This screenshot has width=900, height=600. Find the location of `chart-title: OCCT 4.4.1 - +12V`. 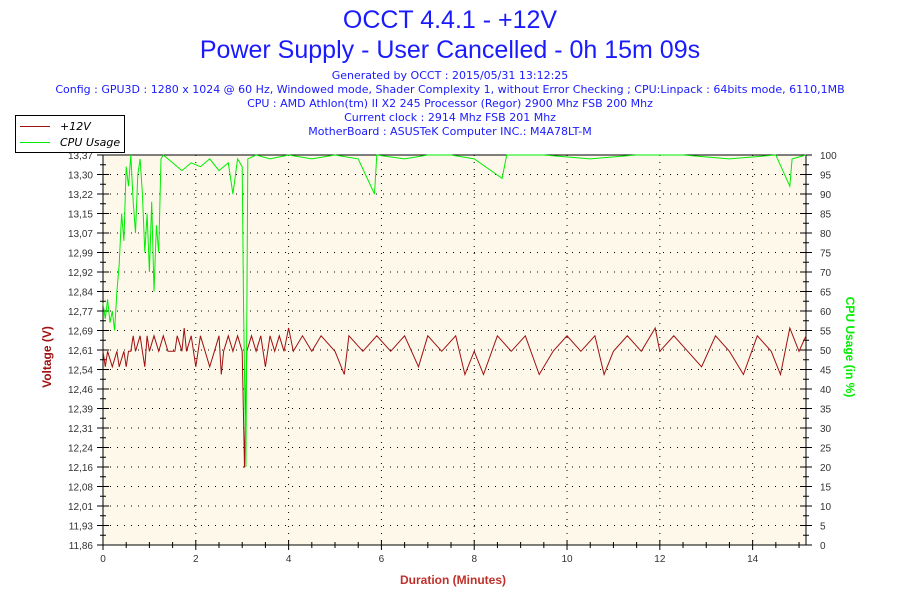

chart-title: OCCT 4.4.1 - +12V is located at coordinates (450, 20).